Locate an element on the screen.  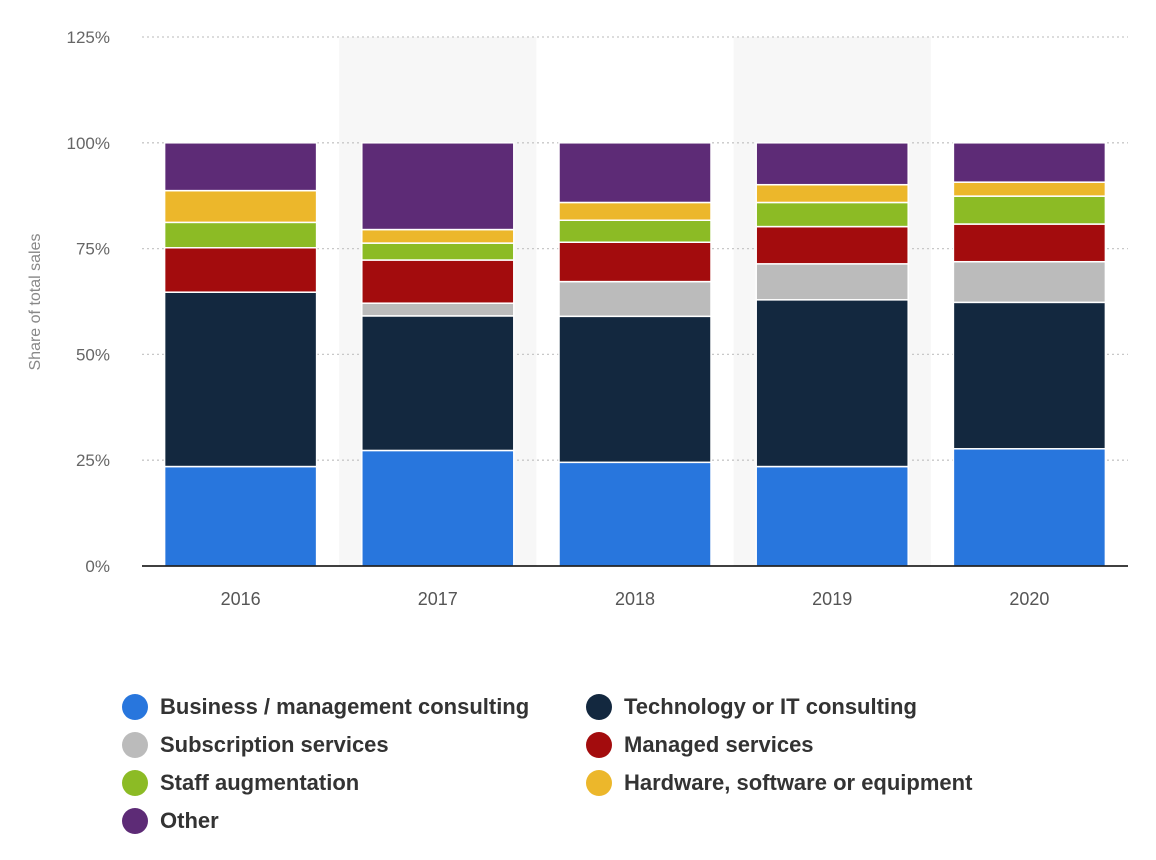
x-tick-label-2019: 2019 is located at coordinates (832, 599).